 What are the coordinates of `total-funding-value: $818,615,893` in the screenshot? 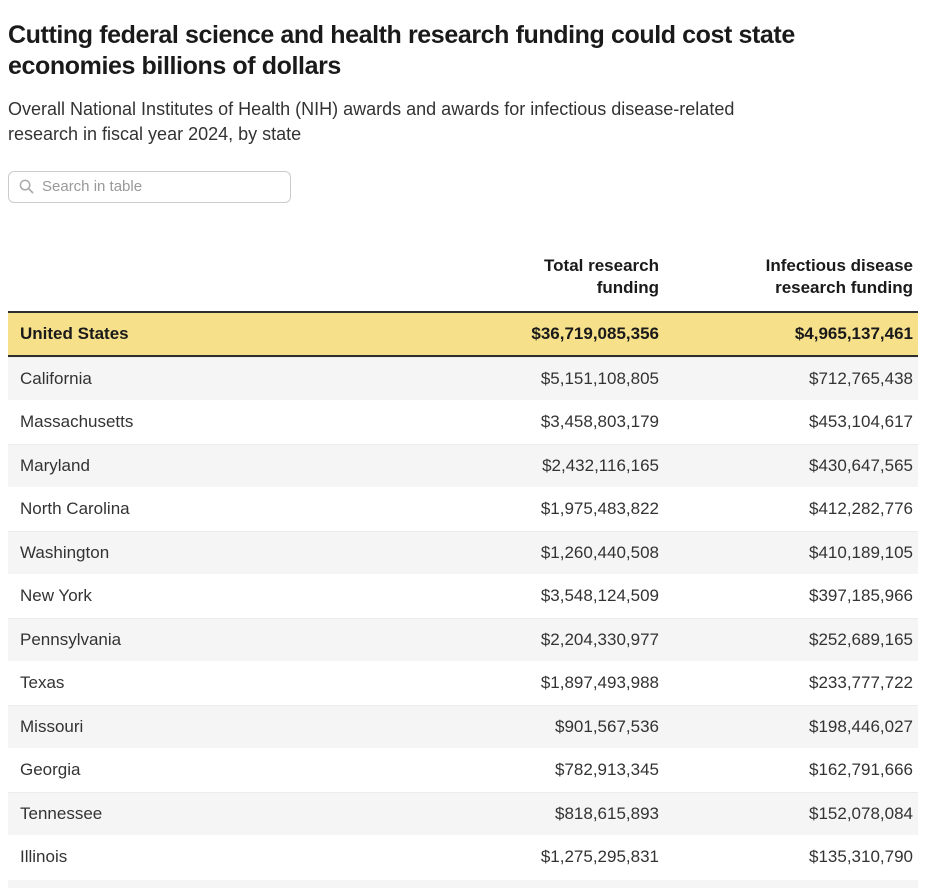 It's located at (607, 813).